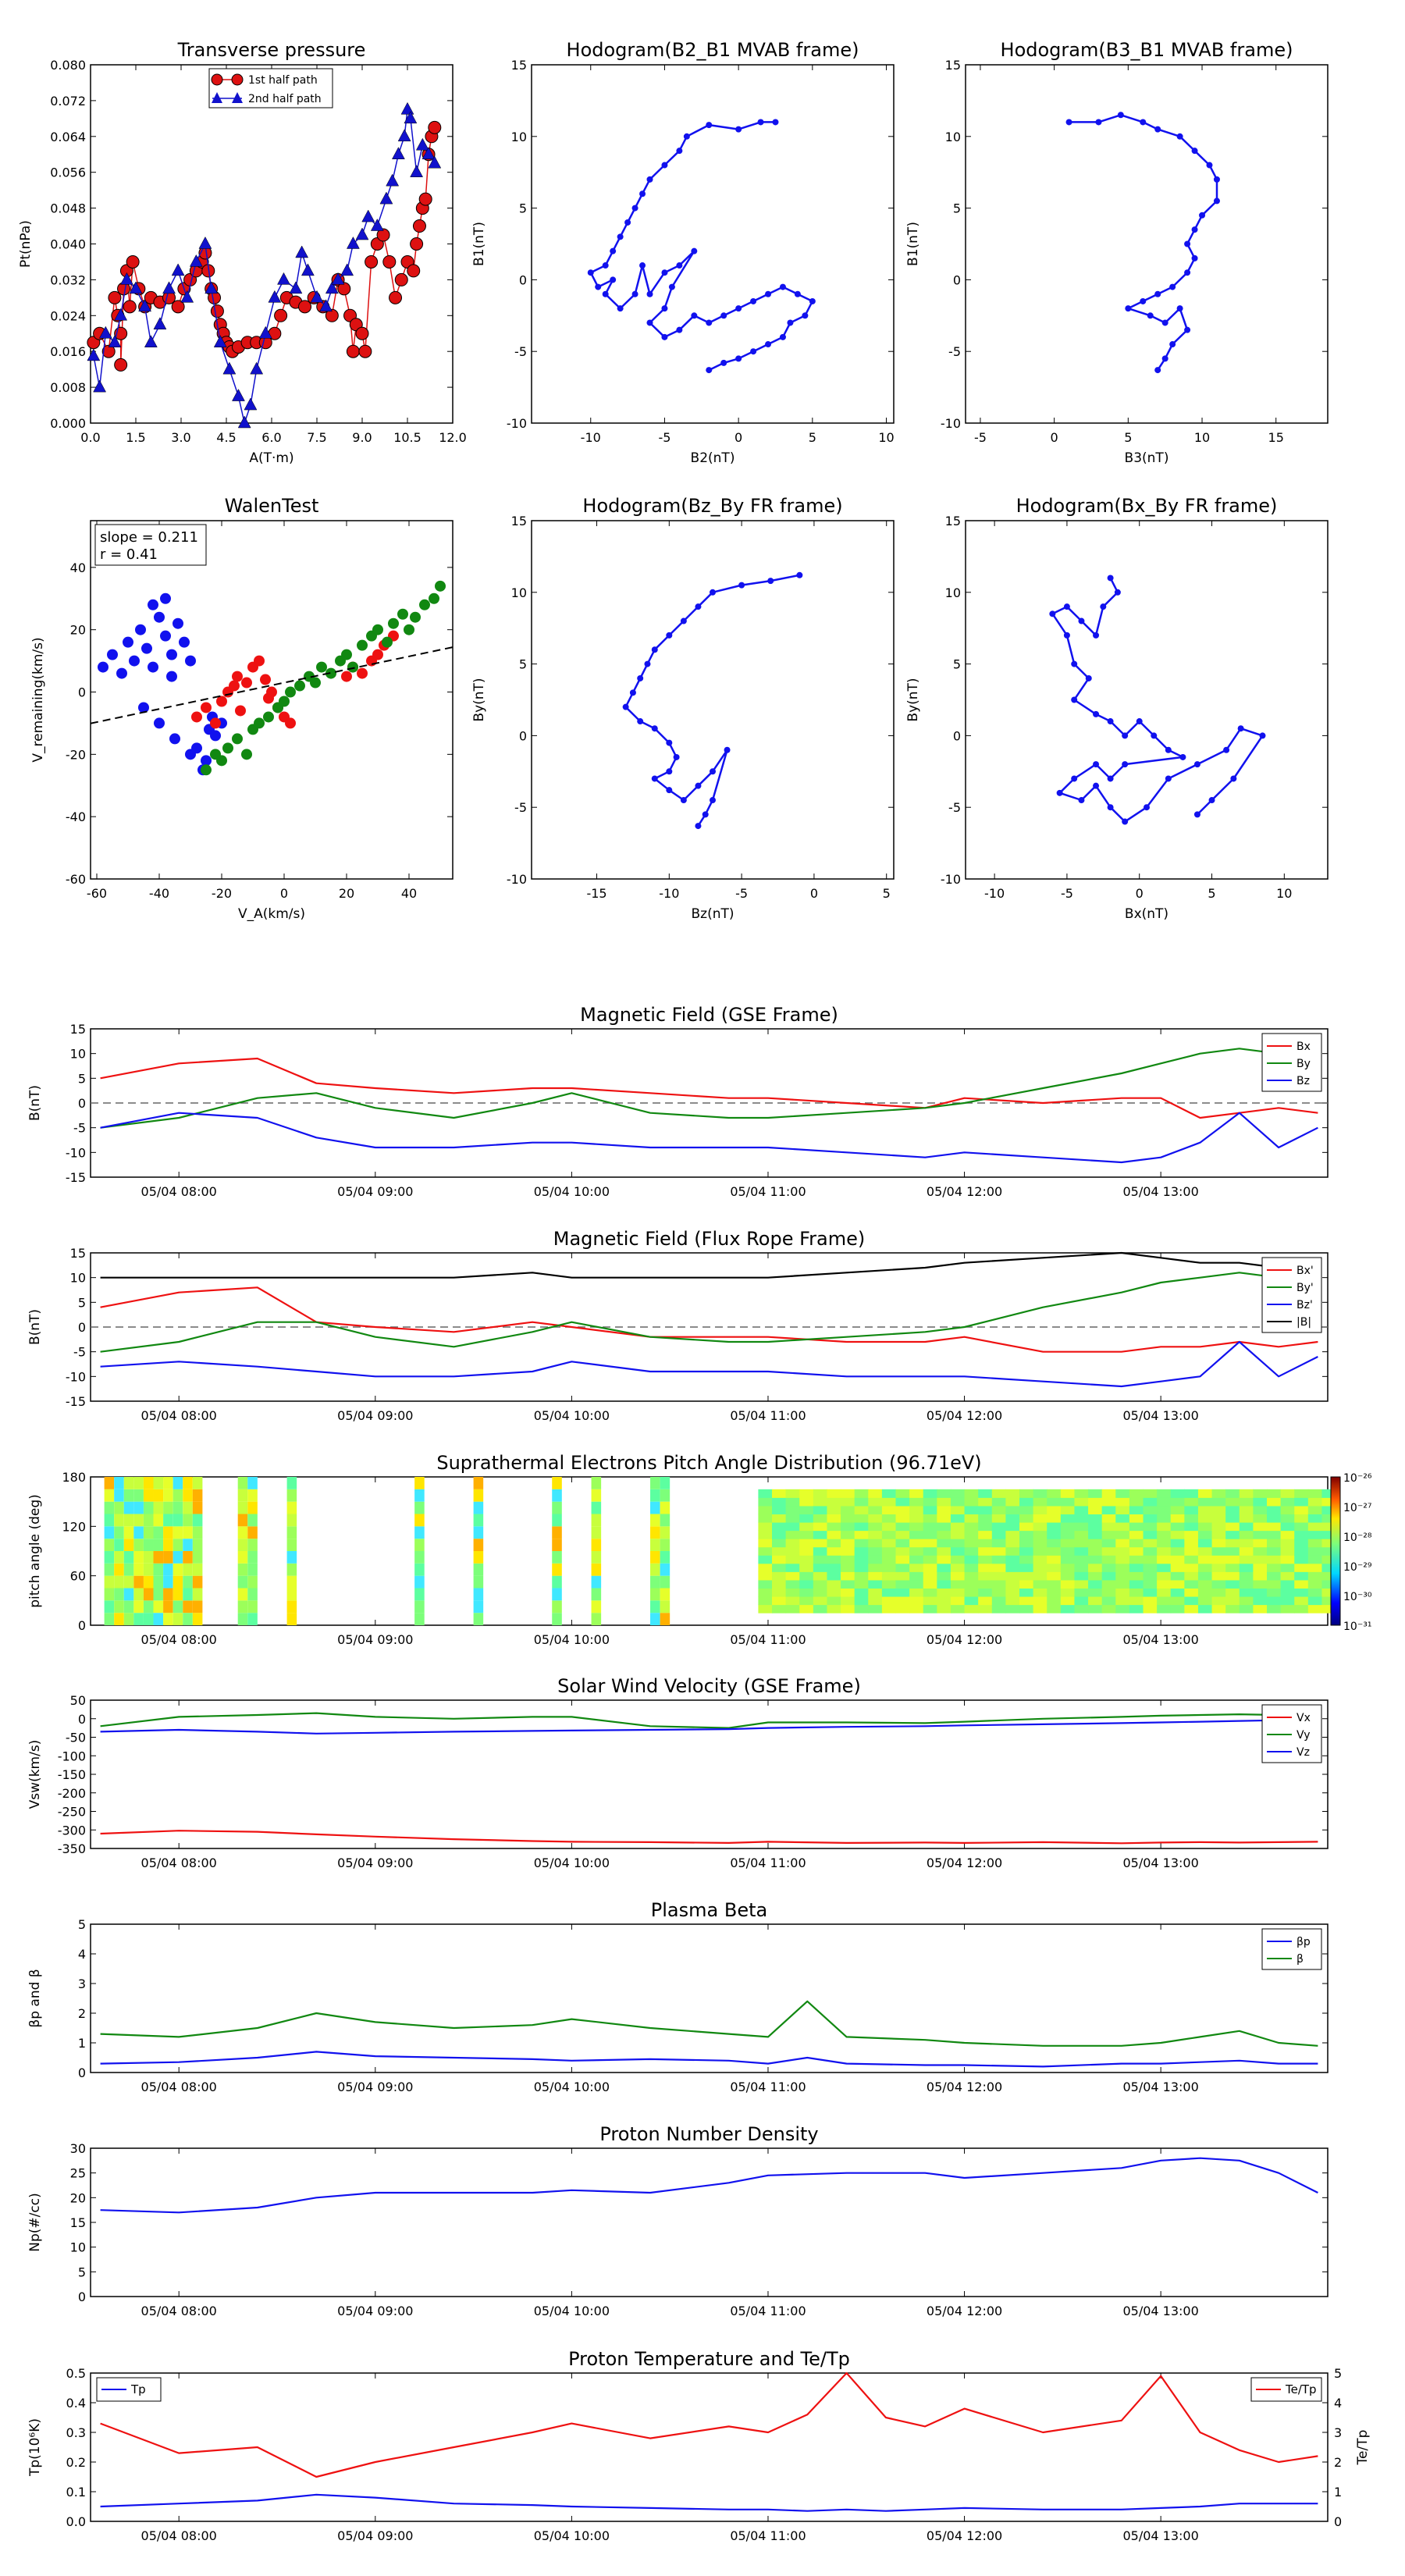  What do you see at coordinates (596, 893) in the screenshot?
I see `x-tick-label: -15` at bounding box center [596, 893].